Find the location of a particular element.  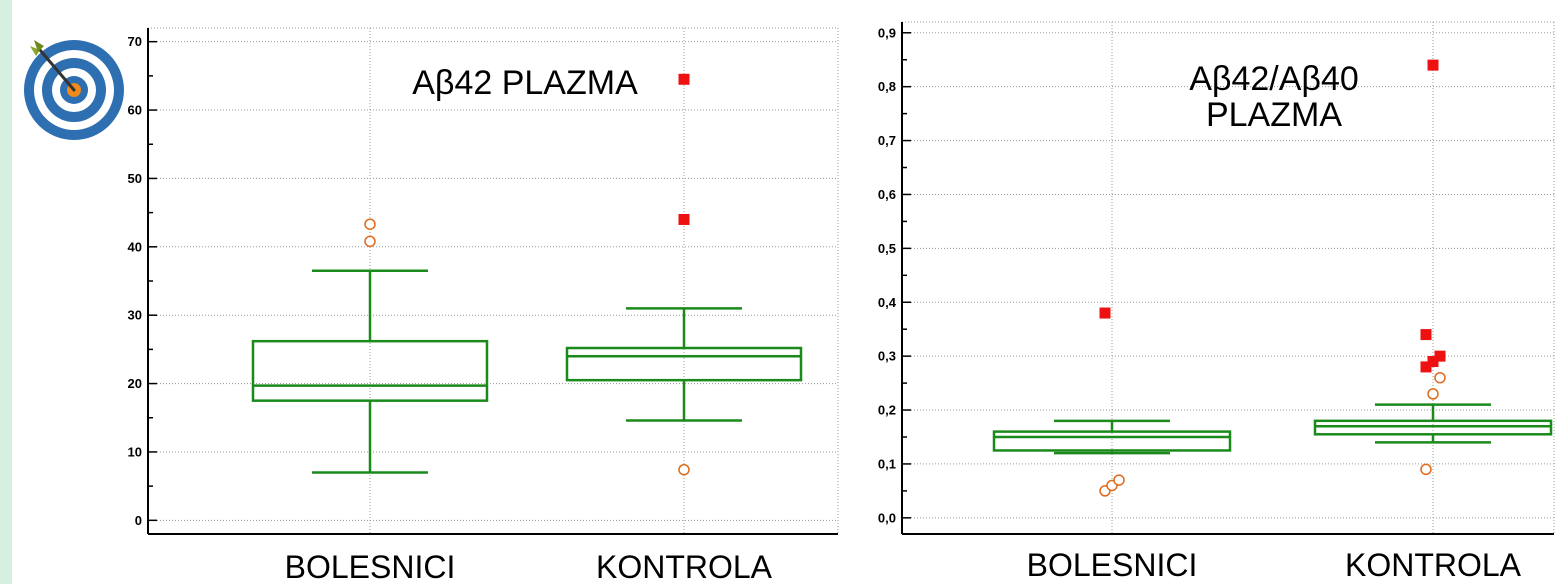

y-tick-label: 40 is located at coordinates (135, 246).